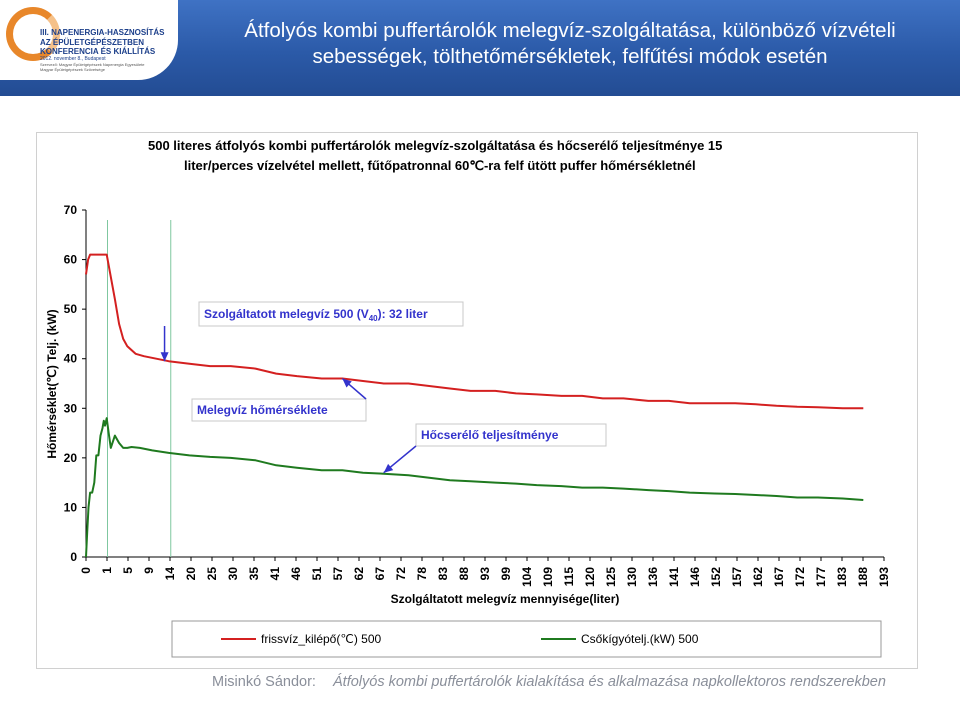 This screenshot has height=718, width=960. Describe the element at coordinates (800, 577) in the screenshot. I see `x-tick-label: 172` at that location.